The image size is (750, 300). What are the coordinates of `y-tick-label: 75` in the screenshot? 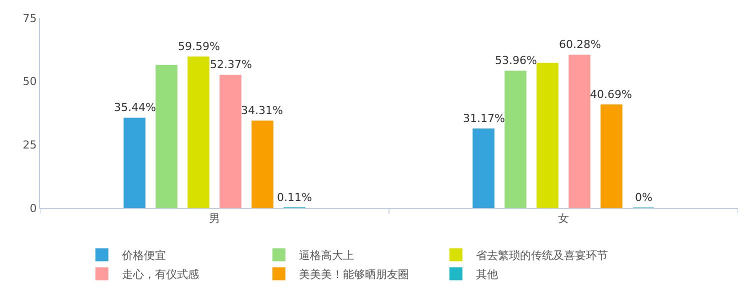 It's located at (29, 18).